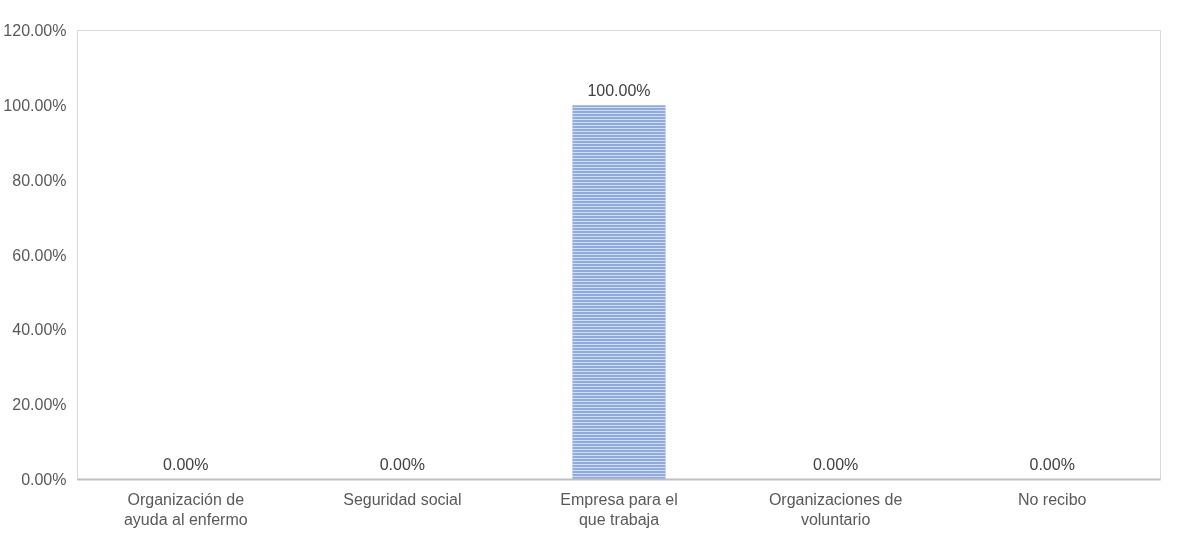 The width and height of the screenshot is (1189, 540). Describe the element at coordinates (619, 509) in the screenshot. I see `x-tick-label: Empresa para el que trabaja` at that location.